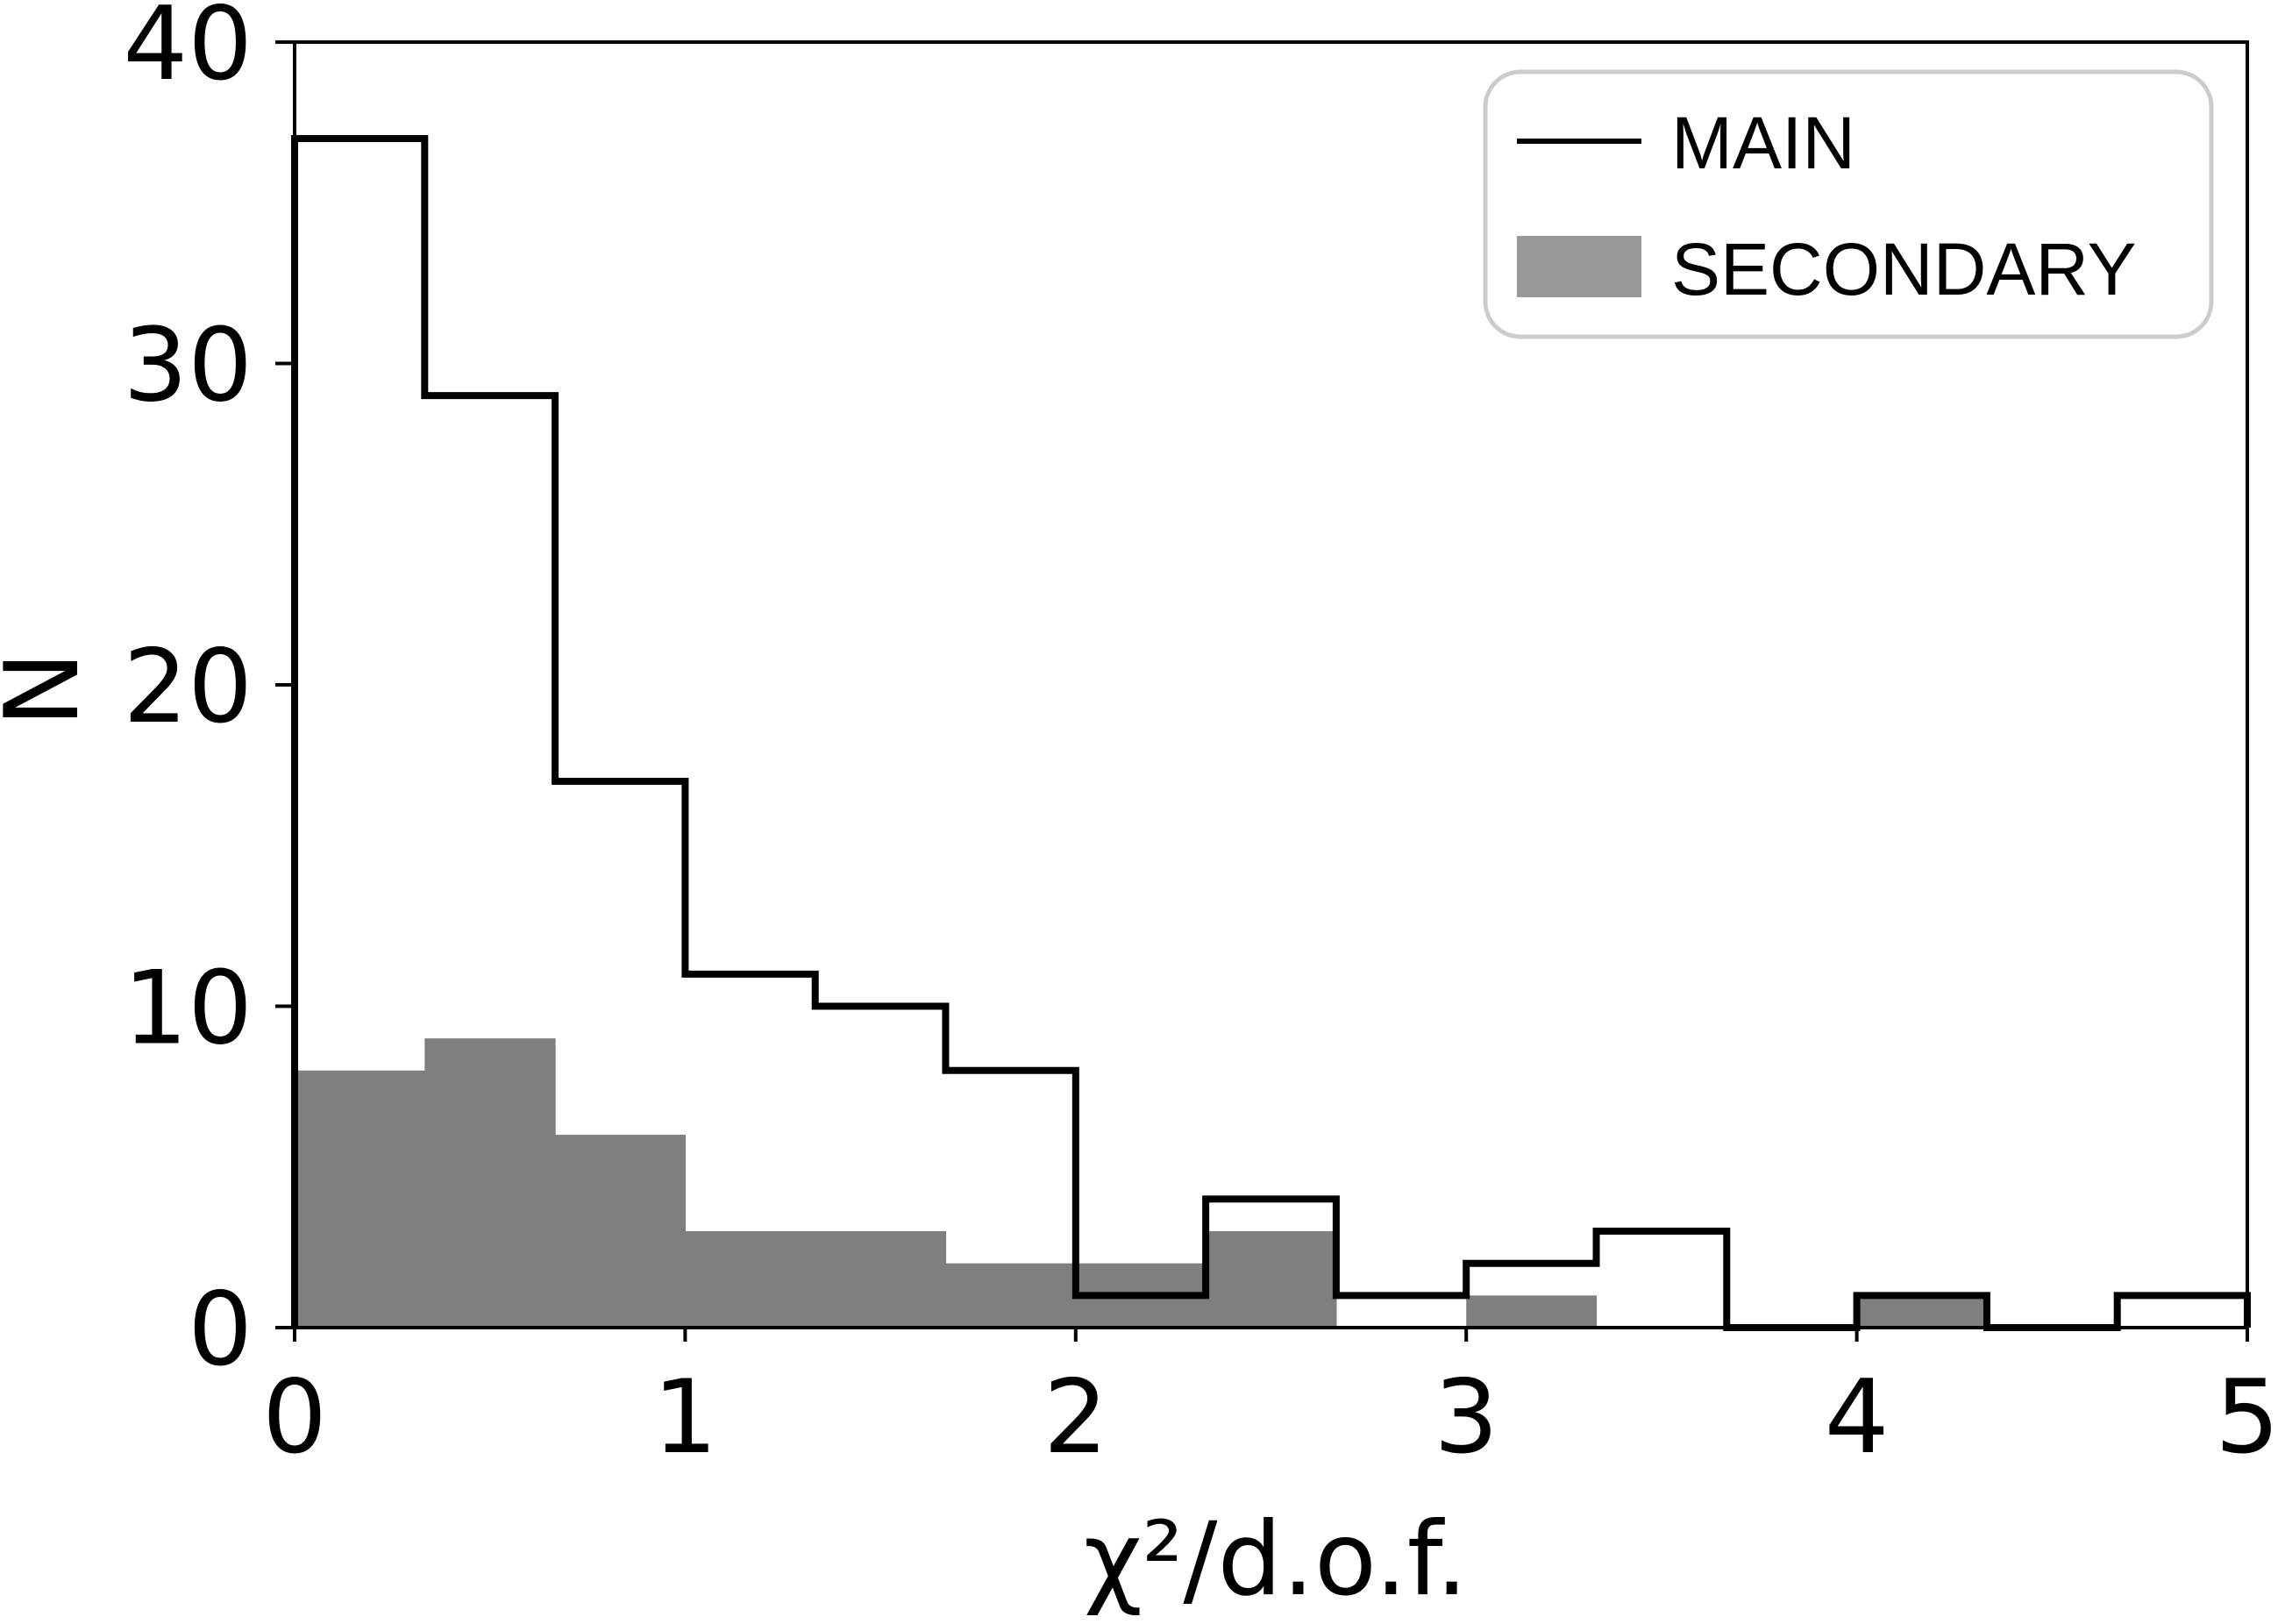 This screenshot has width=2278, height=1624. I want to click on x-axis-label: χ²/d.o.f., so click(1276, 1560).